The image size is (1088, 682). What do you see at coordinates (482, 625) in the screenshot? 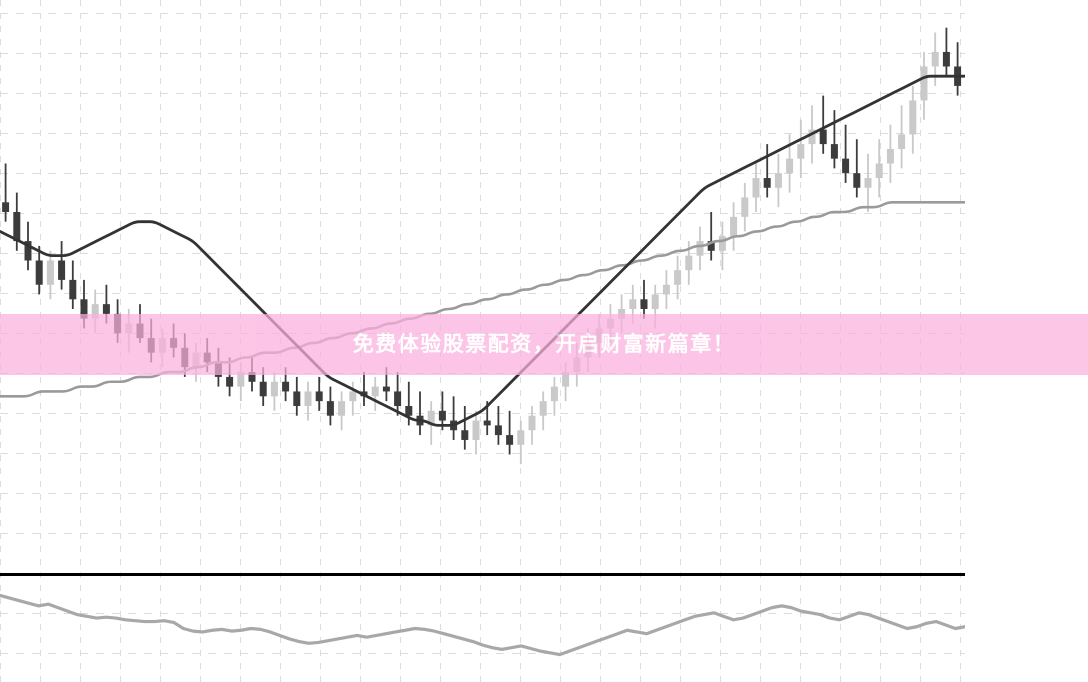
I see `indicator-oscillator-line` at bounding box center [482, 625].